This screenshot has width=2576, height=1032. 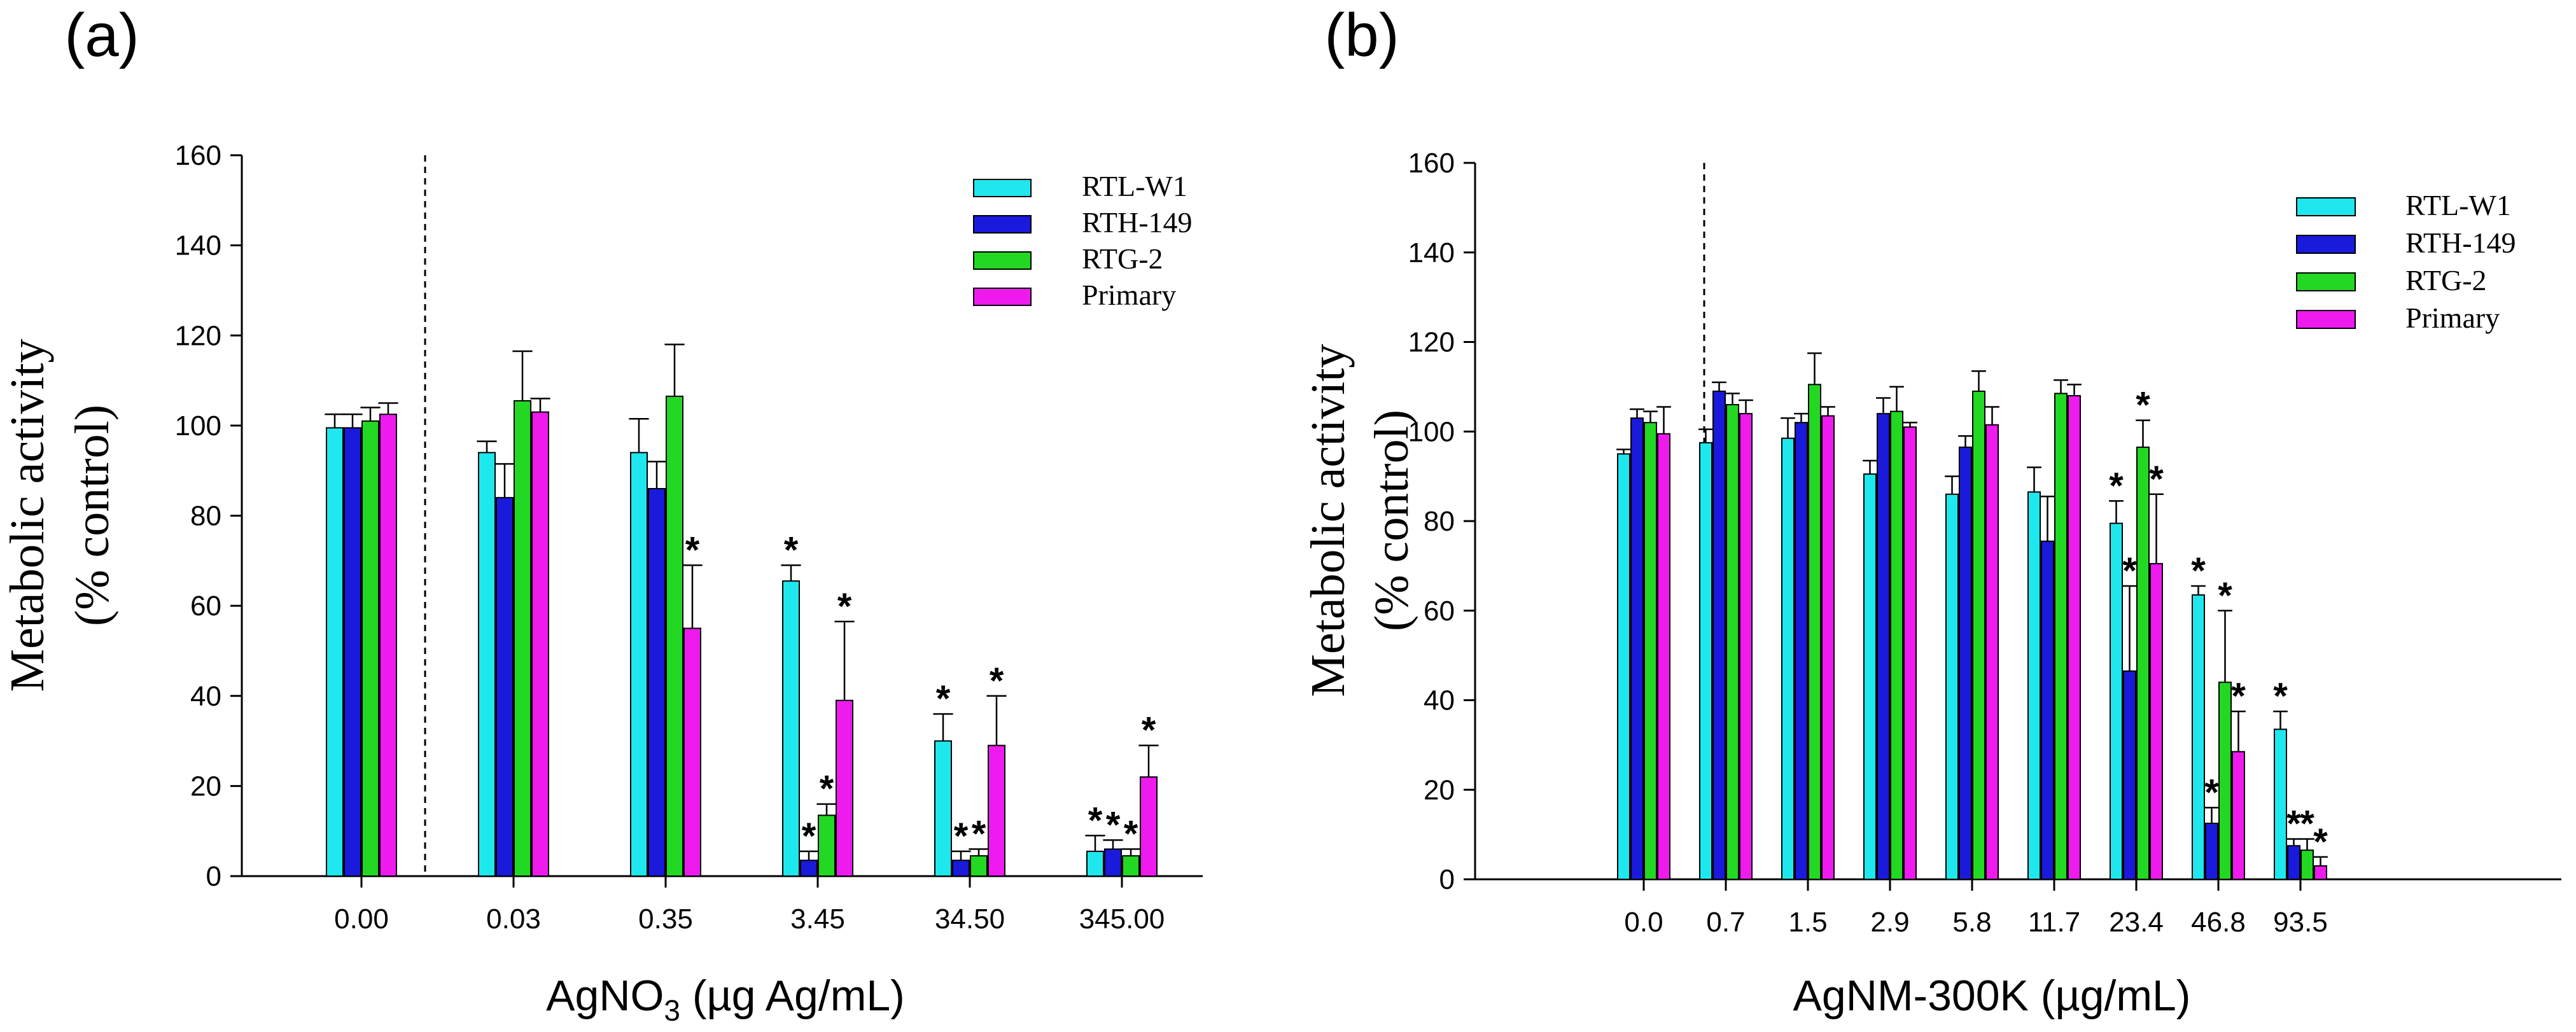 I want to click on x-axis-label: AgNO3 (µg Ag/mL), so click(x=725, y=999).